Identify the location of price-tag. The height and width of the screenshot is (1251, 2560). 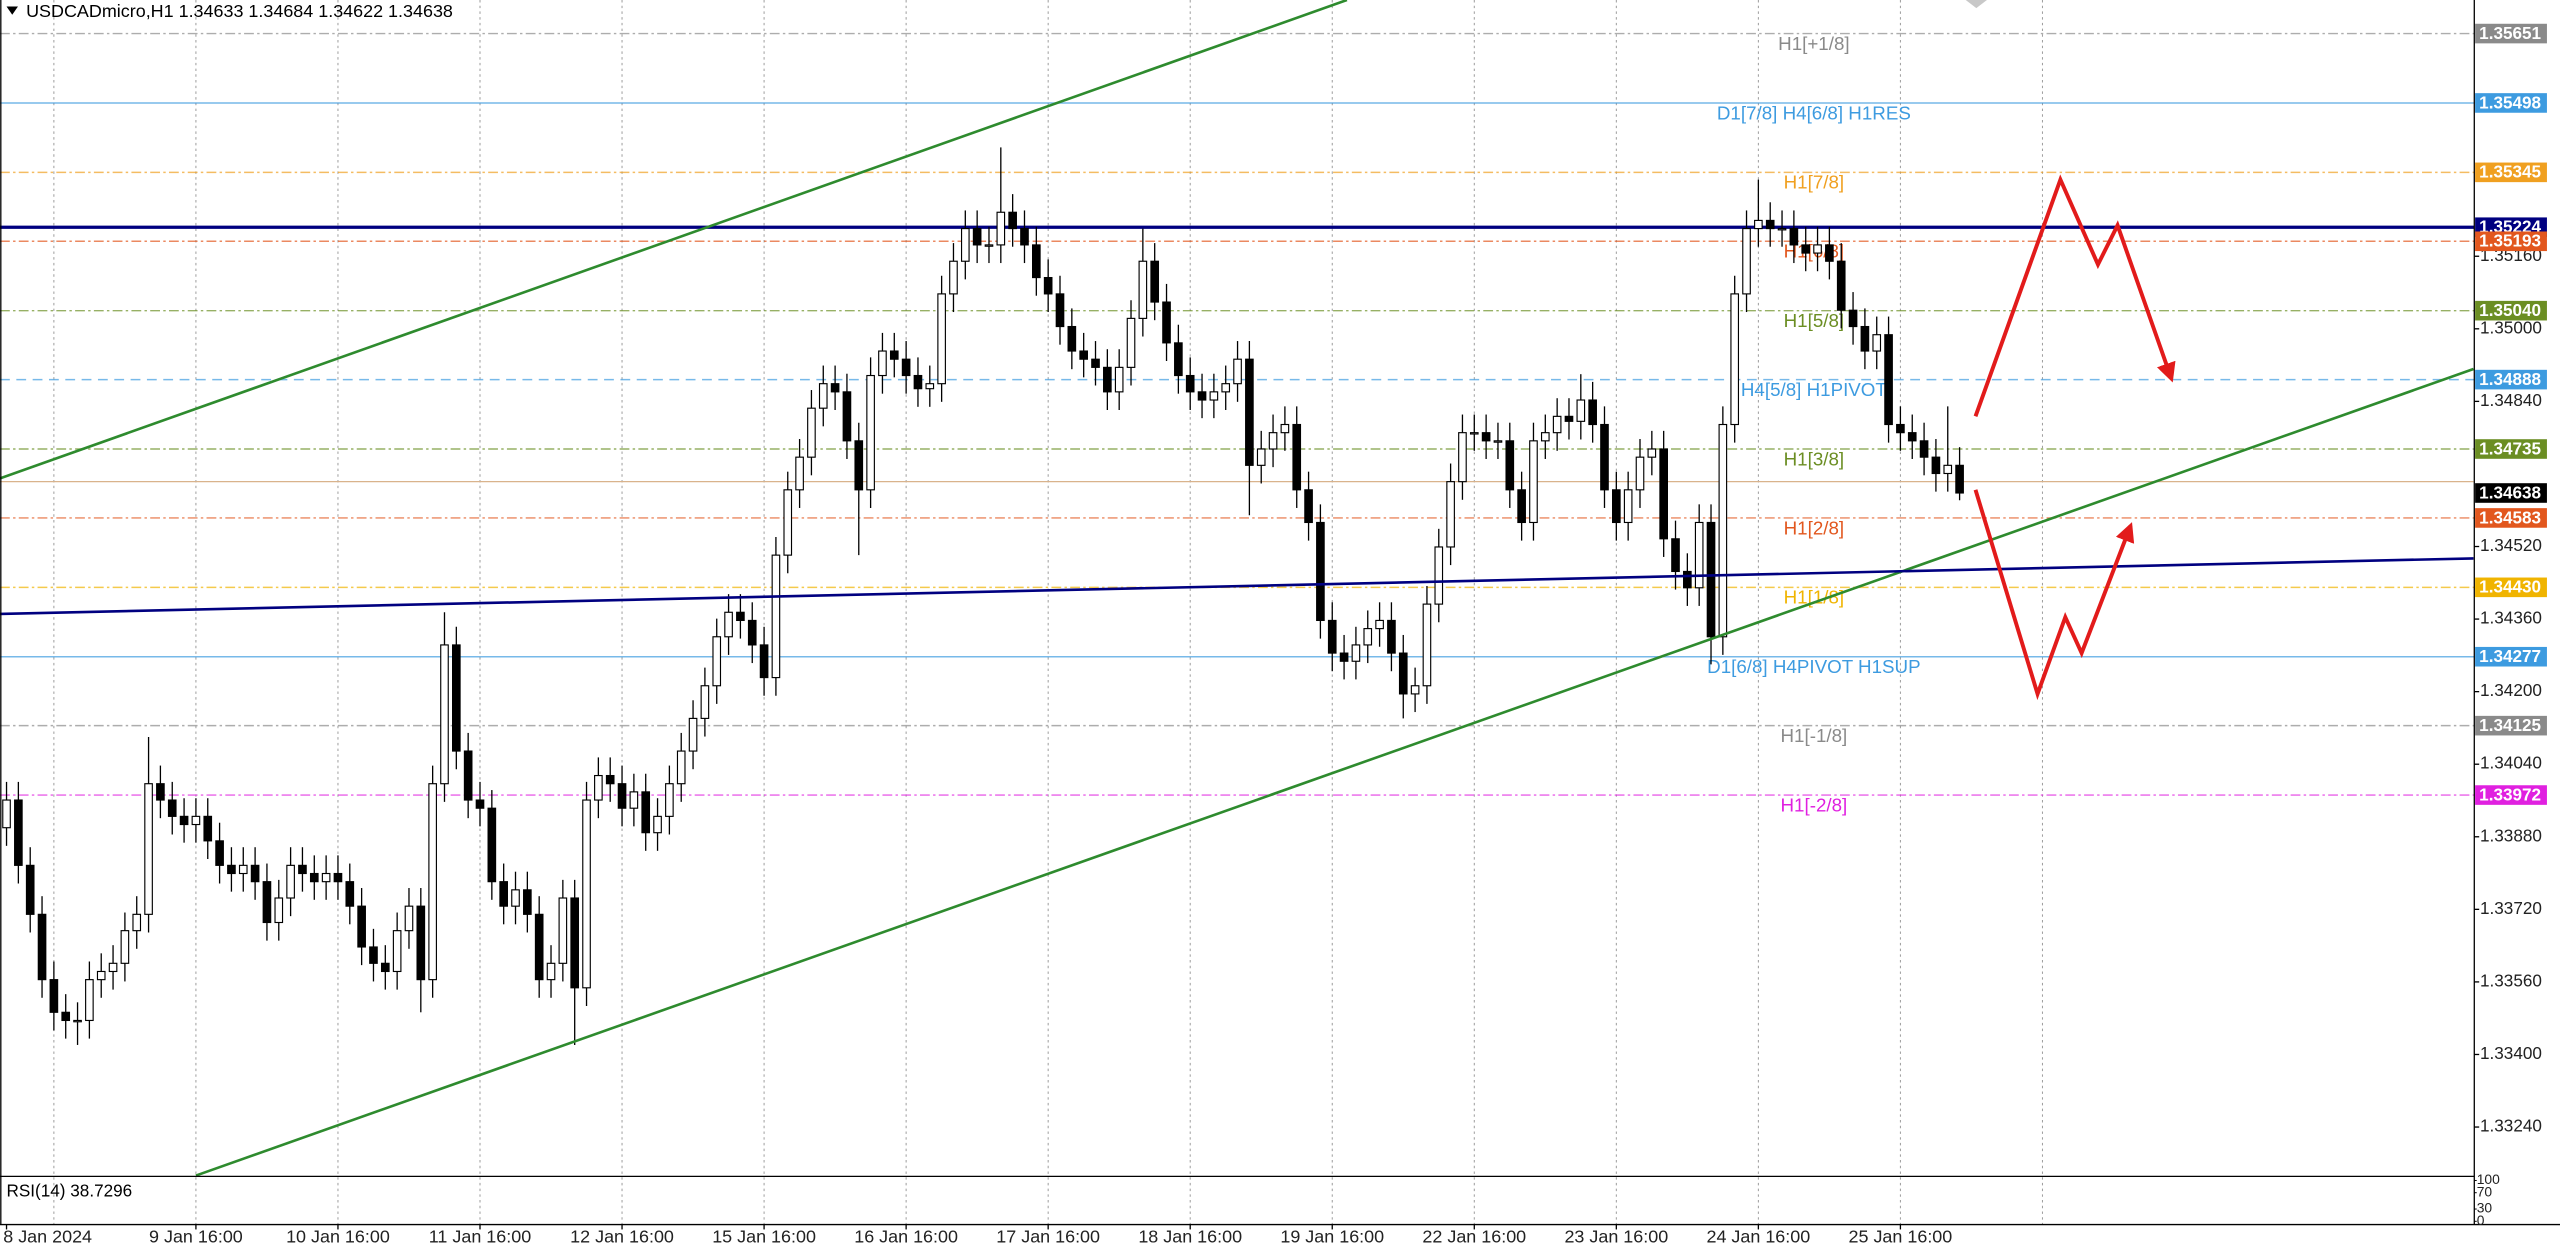
(2511, 33).